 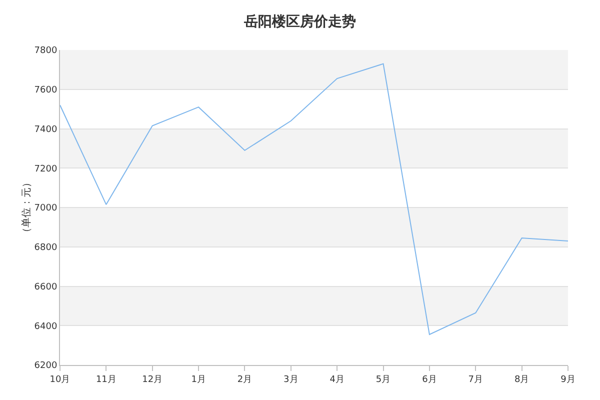 I want to click on x-tick-label: 2月, so click(x=244, y=379).